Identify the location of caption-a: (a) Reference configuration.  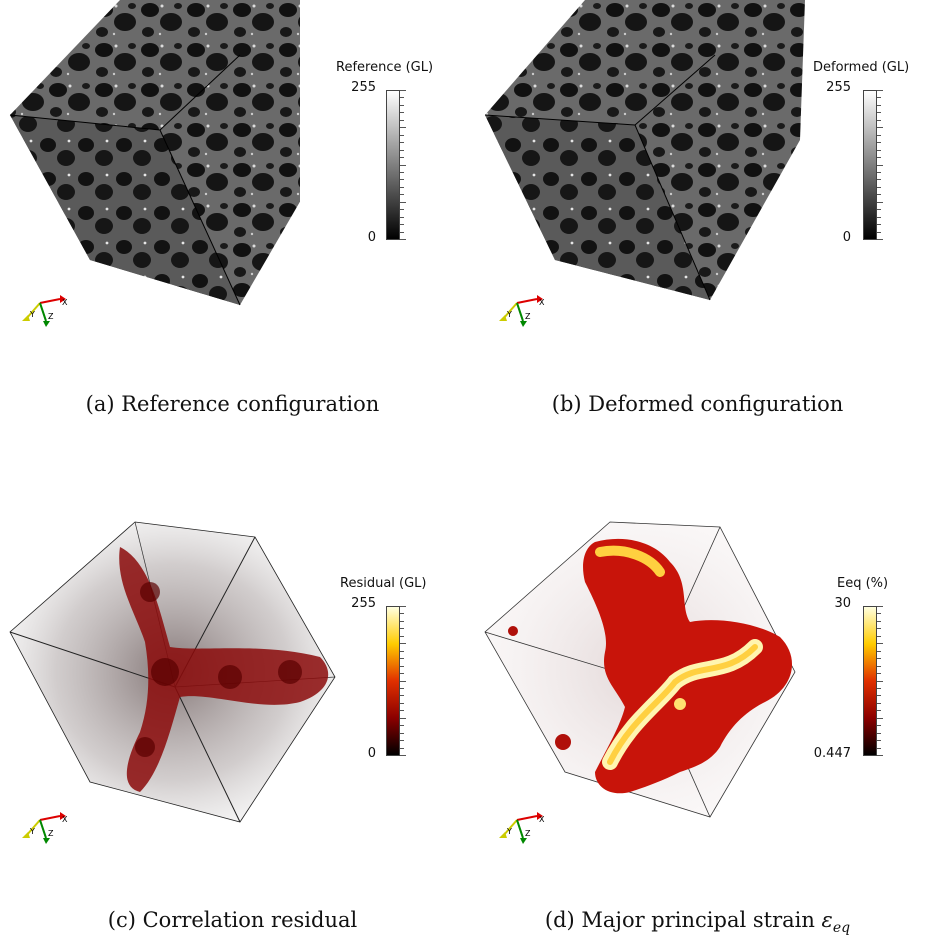
(232, 404).